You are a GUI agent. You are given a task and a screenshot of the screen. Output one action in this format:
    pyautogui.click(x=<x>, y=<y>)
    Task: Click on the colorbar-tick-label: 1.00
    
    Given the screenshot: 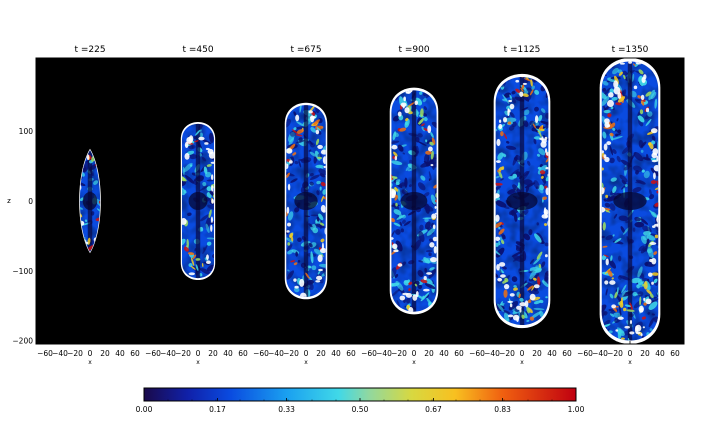 What is the action you would take?
    pyautogui.click(x=576, y=409)
    